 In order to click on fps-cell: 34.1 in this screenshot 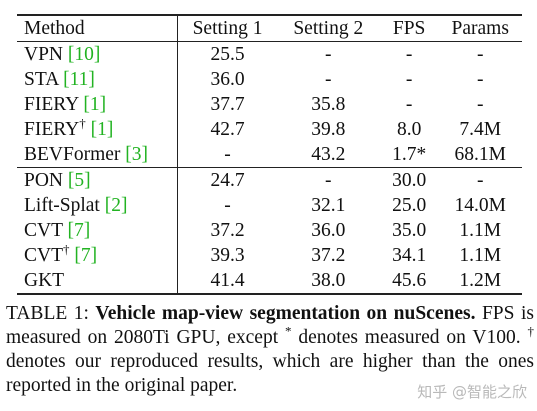, I will do `click(409, 255)`.